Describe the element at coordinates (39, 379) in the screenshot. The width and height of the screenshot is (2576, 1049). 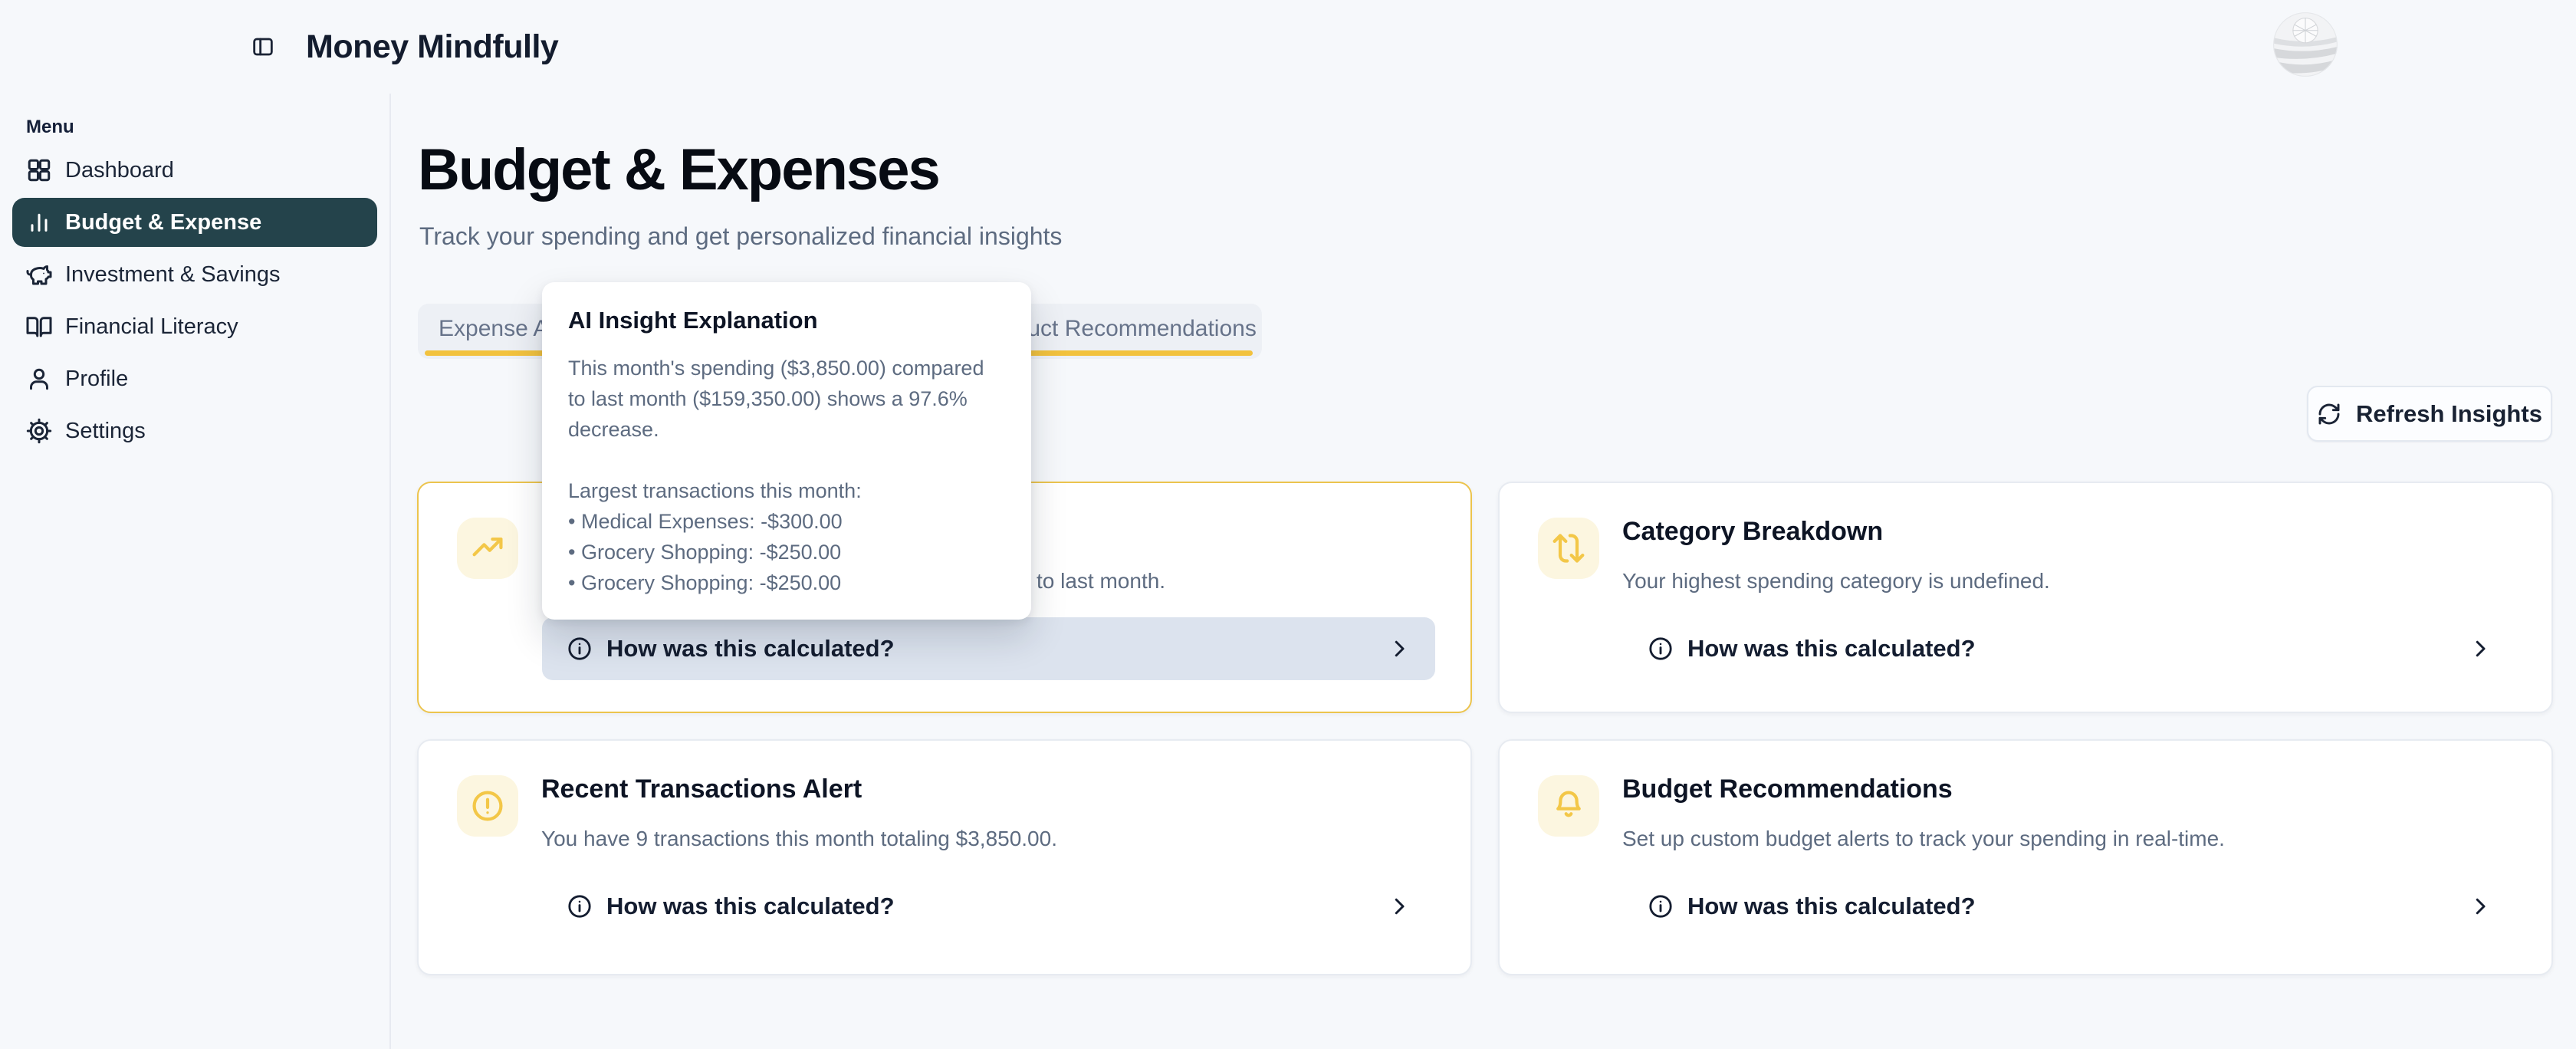
I see `user-icon` at that location.